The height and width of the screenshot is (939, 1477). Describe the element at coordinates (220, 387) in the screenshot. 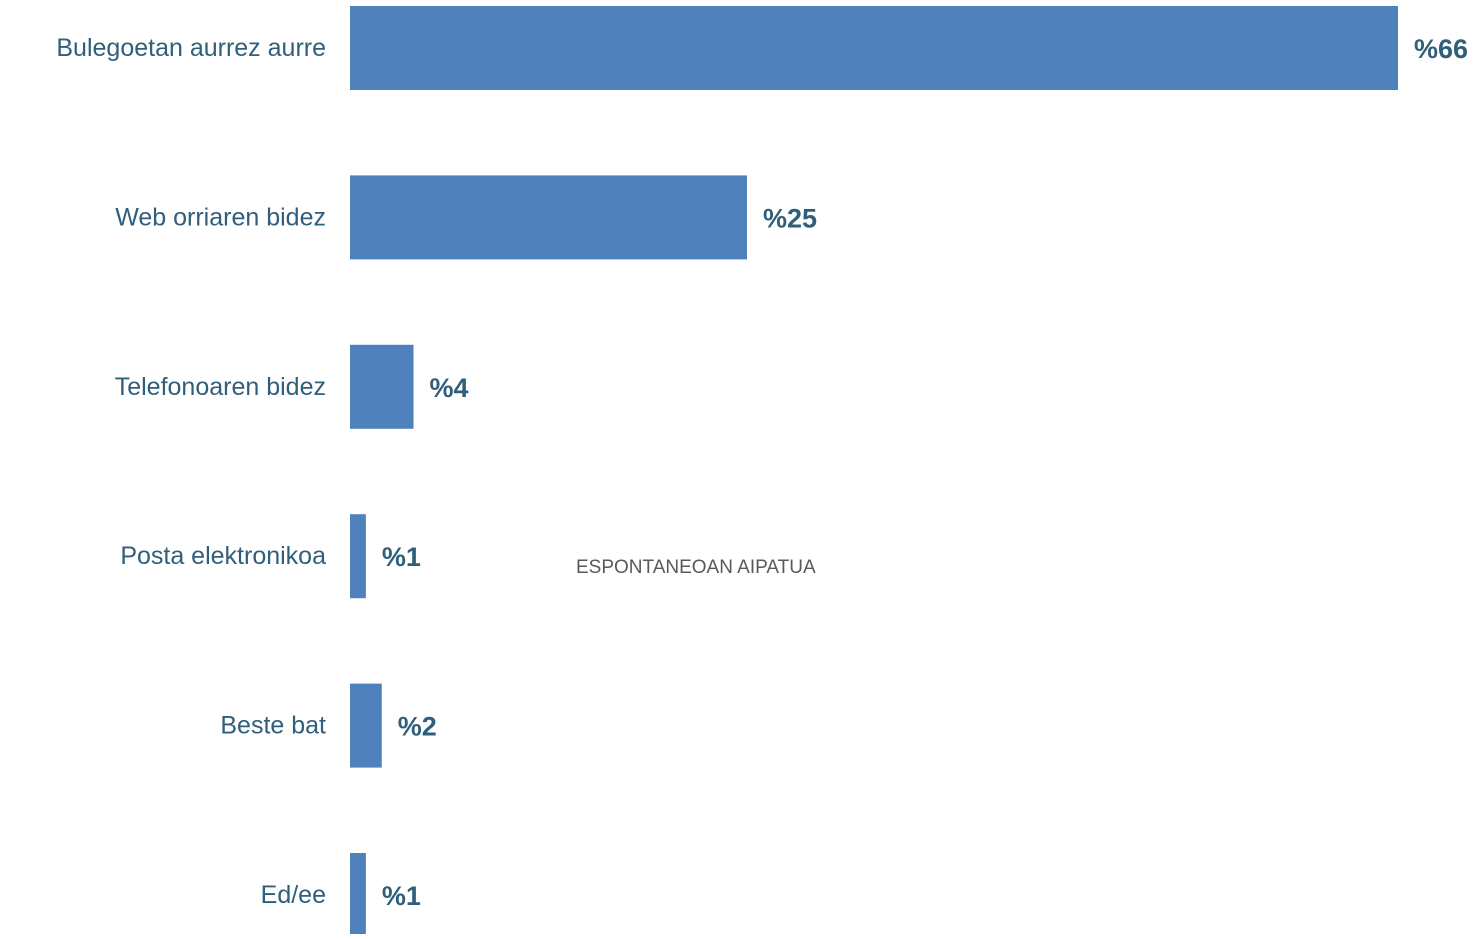

I see `category-label: Telefonoaren bidez` at that location.